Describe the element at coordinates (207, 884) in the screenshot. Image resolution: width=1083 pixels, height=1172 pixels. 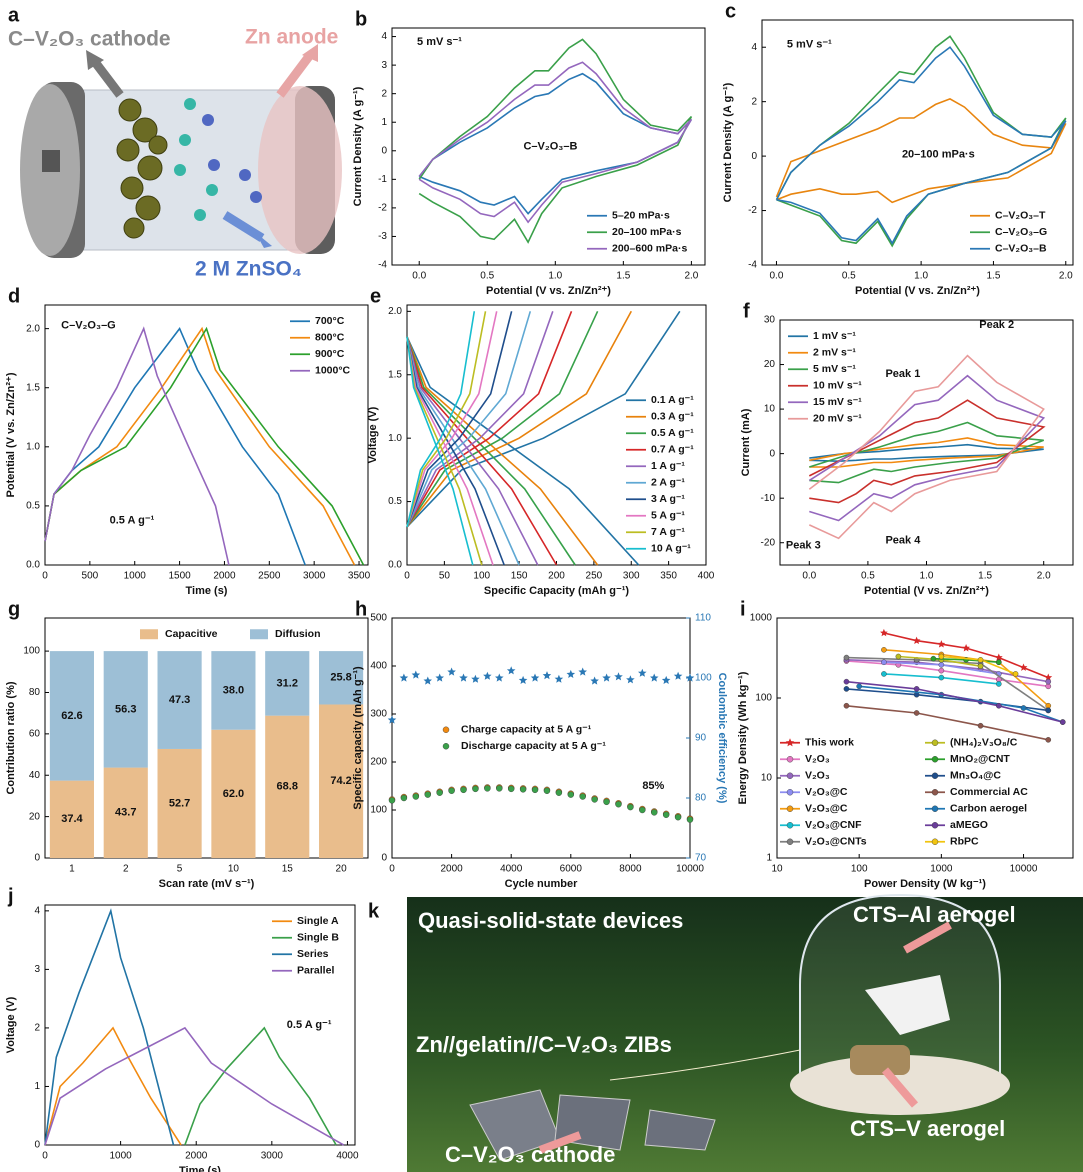
I see `x-axis-label: Scan rate (mV s⁻¹)` at that location.